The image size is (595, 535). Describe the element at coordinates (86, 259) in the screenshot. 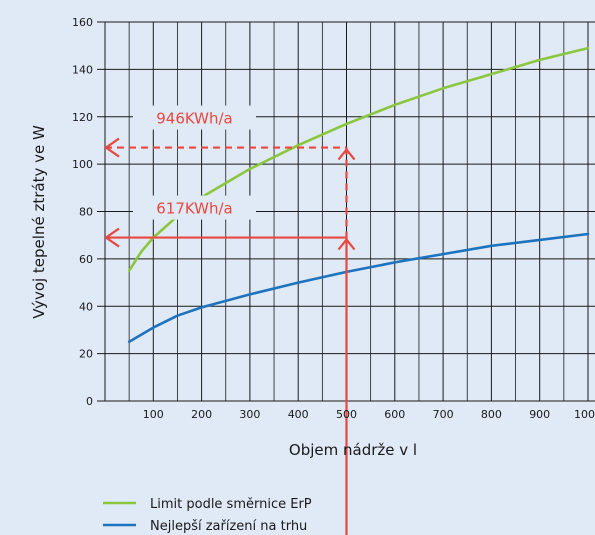

I see `y-tick-label: 60` at that location.